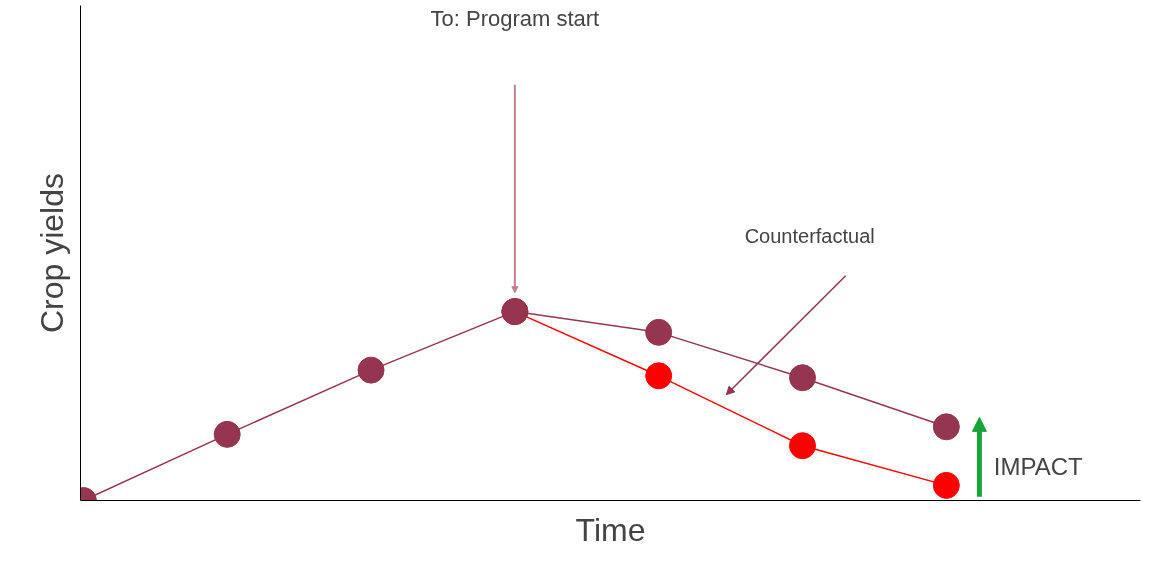 Image resolution: width=1168 pixels, height=561 pixels. What do you see at coordinates (515, 19) in the screenshot?
I see `text: To: Program start` at bounding box center [515, 19].